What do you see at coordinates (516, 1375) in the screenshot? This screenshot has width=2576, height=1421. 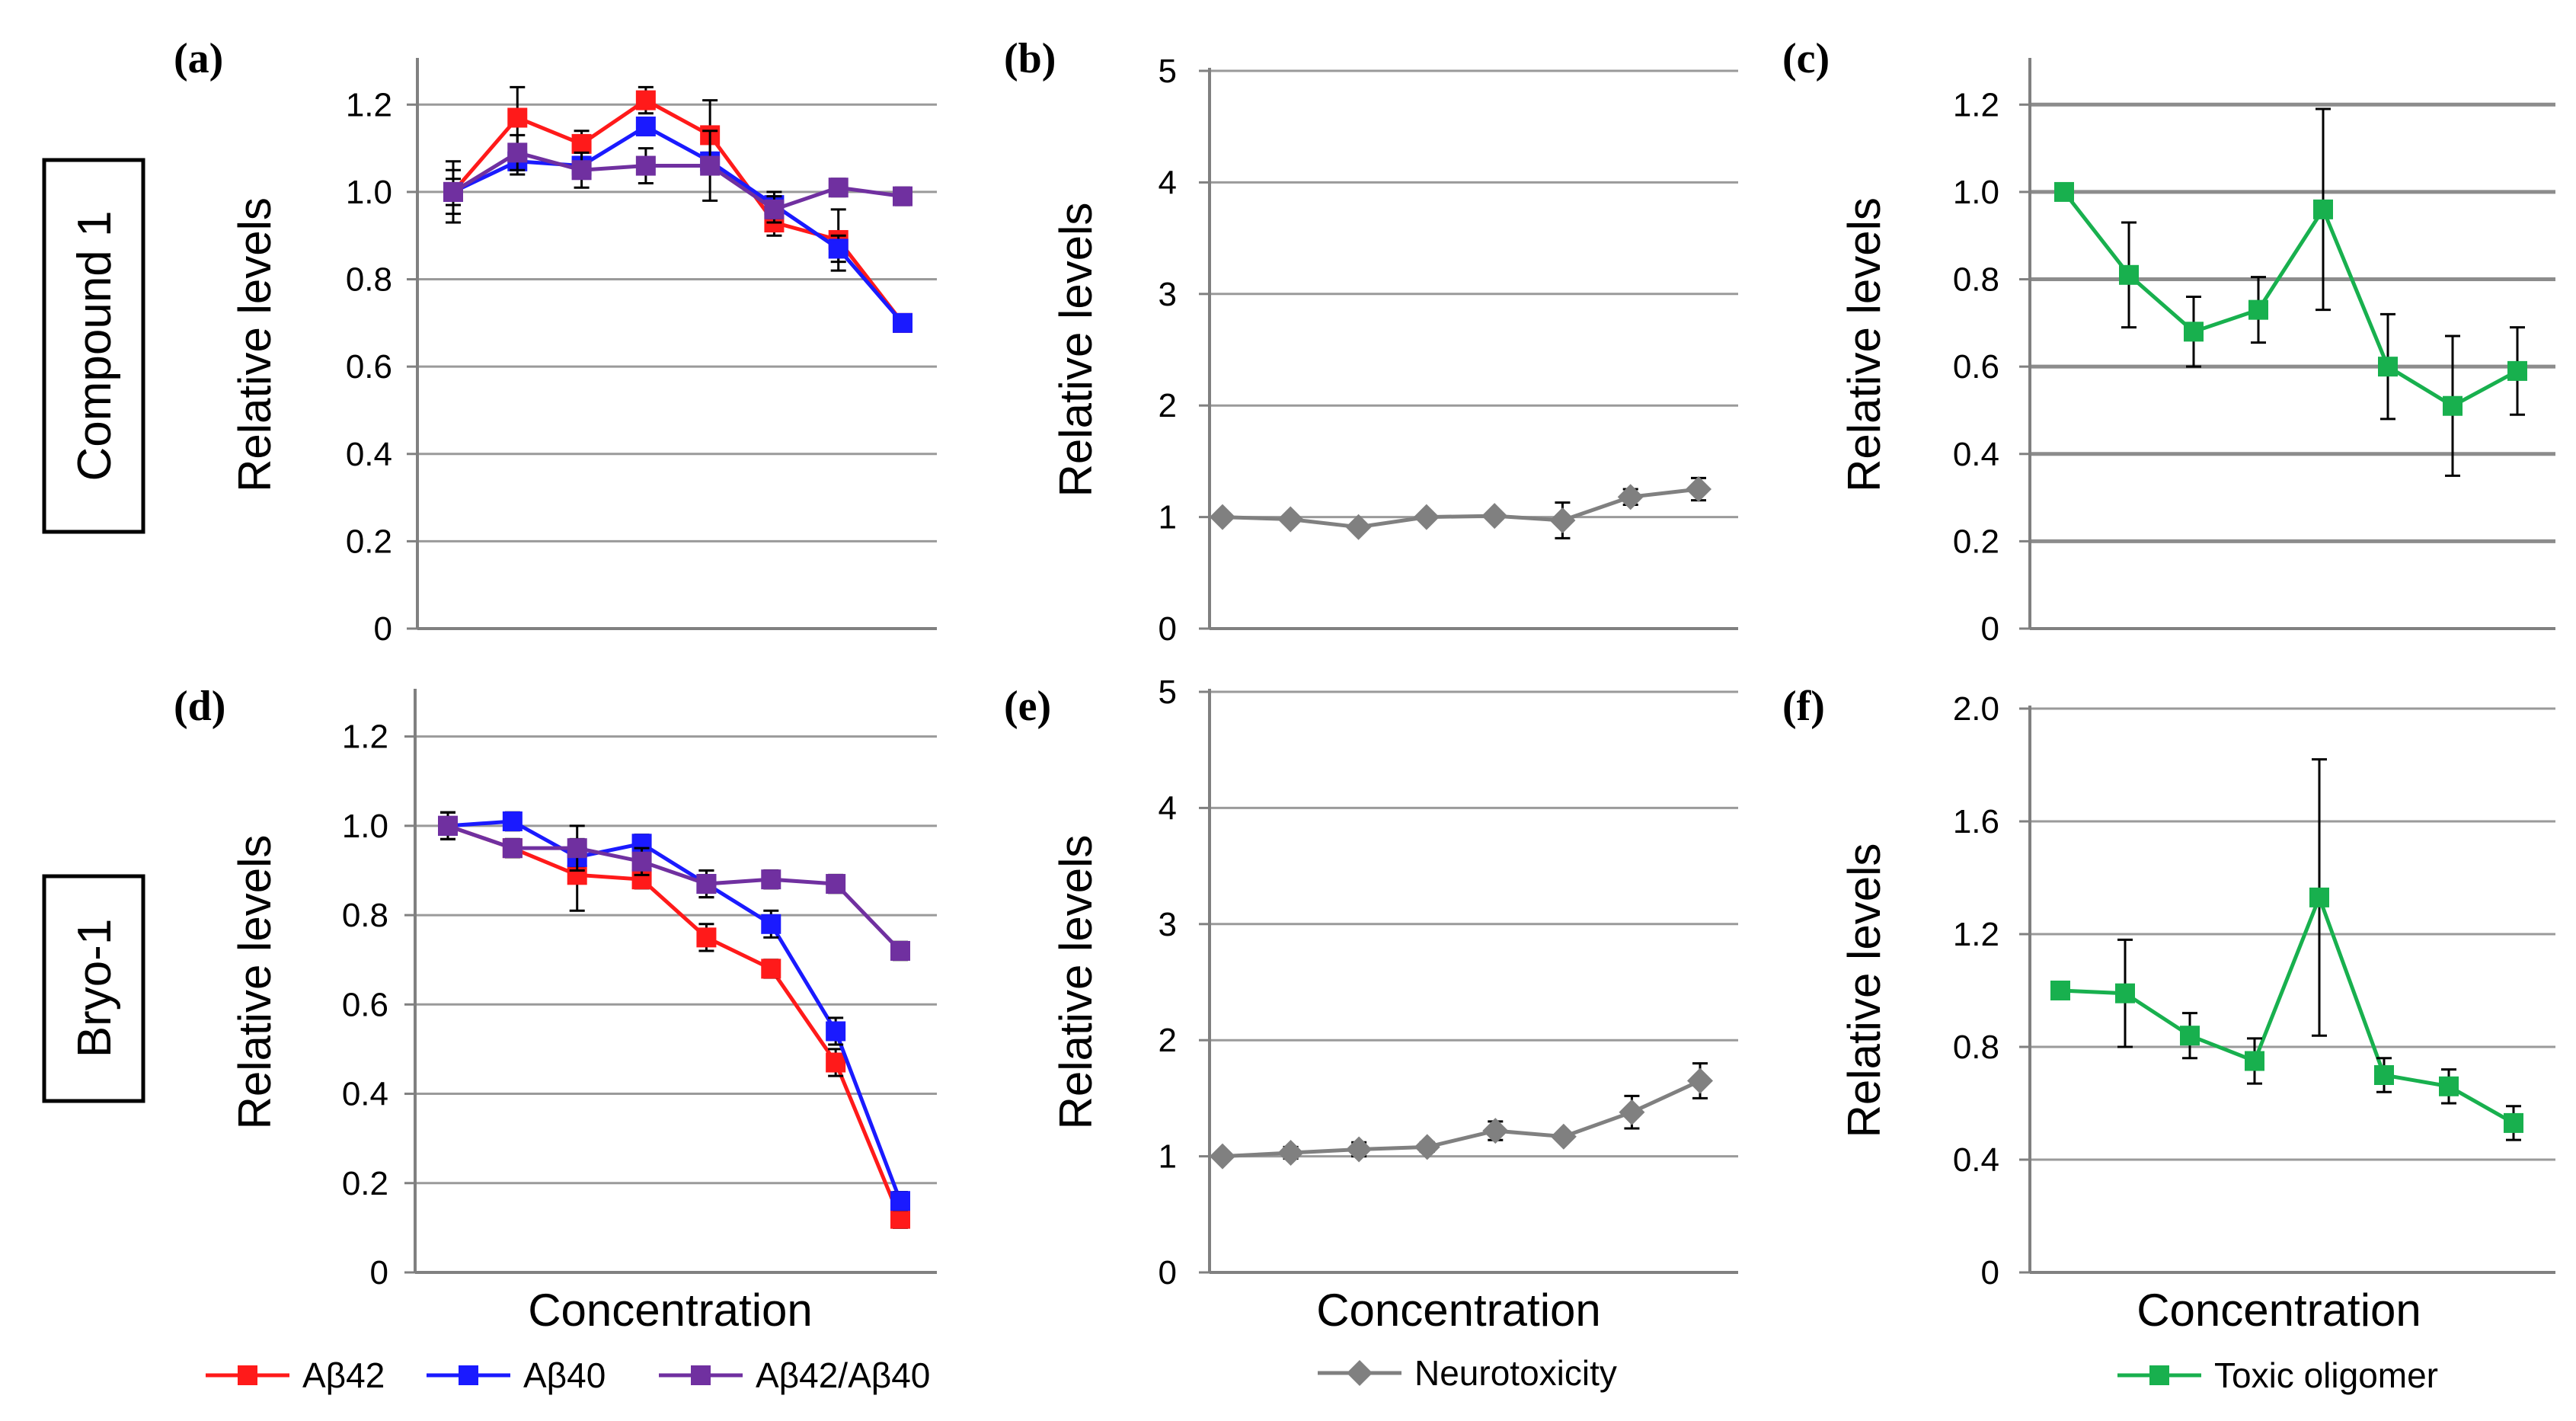 I see `legend-item: Aβ40` at bounding box center [516, 1375].